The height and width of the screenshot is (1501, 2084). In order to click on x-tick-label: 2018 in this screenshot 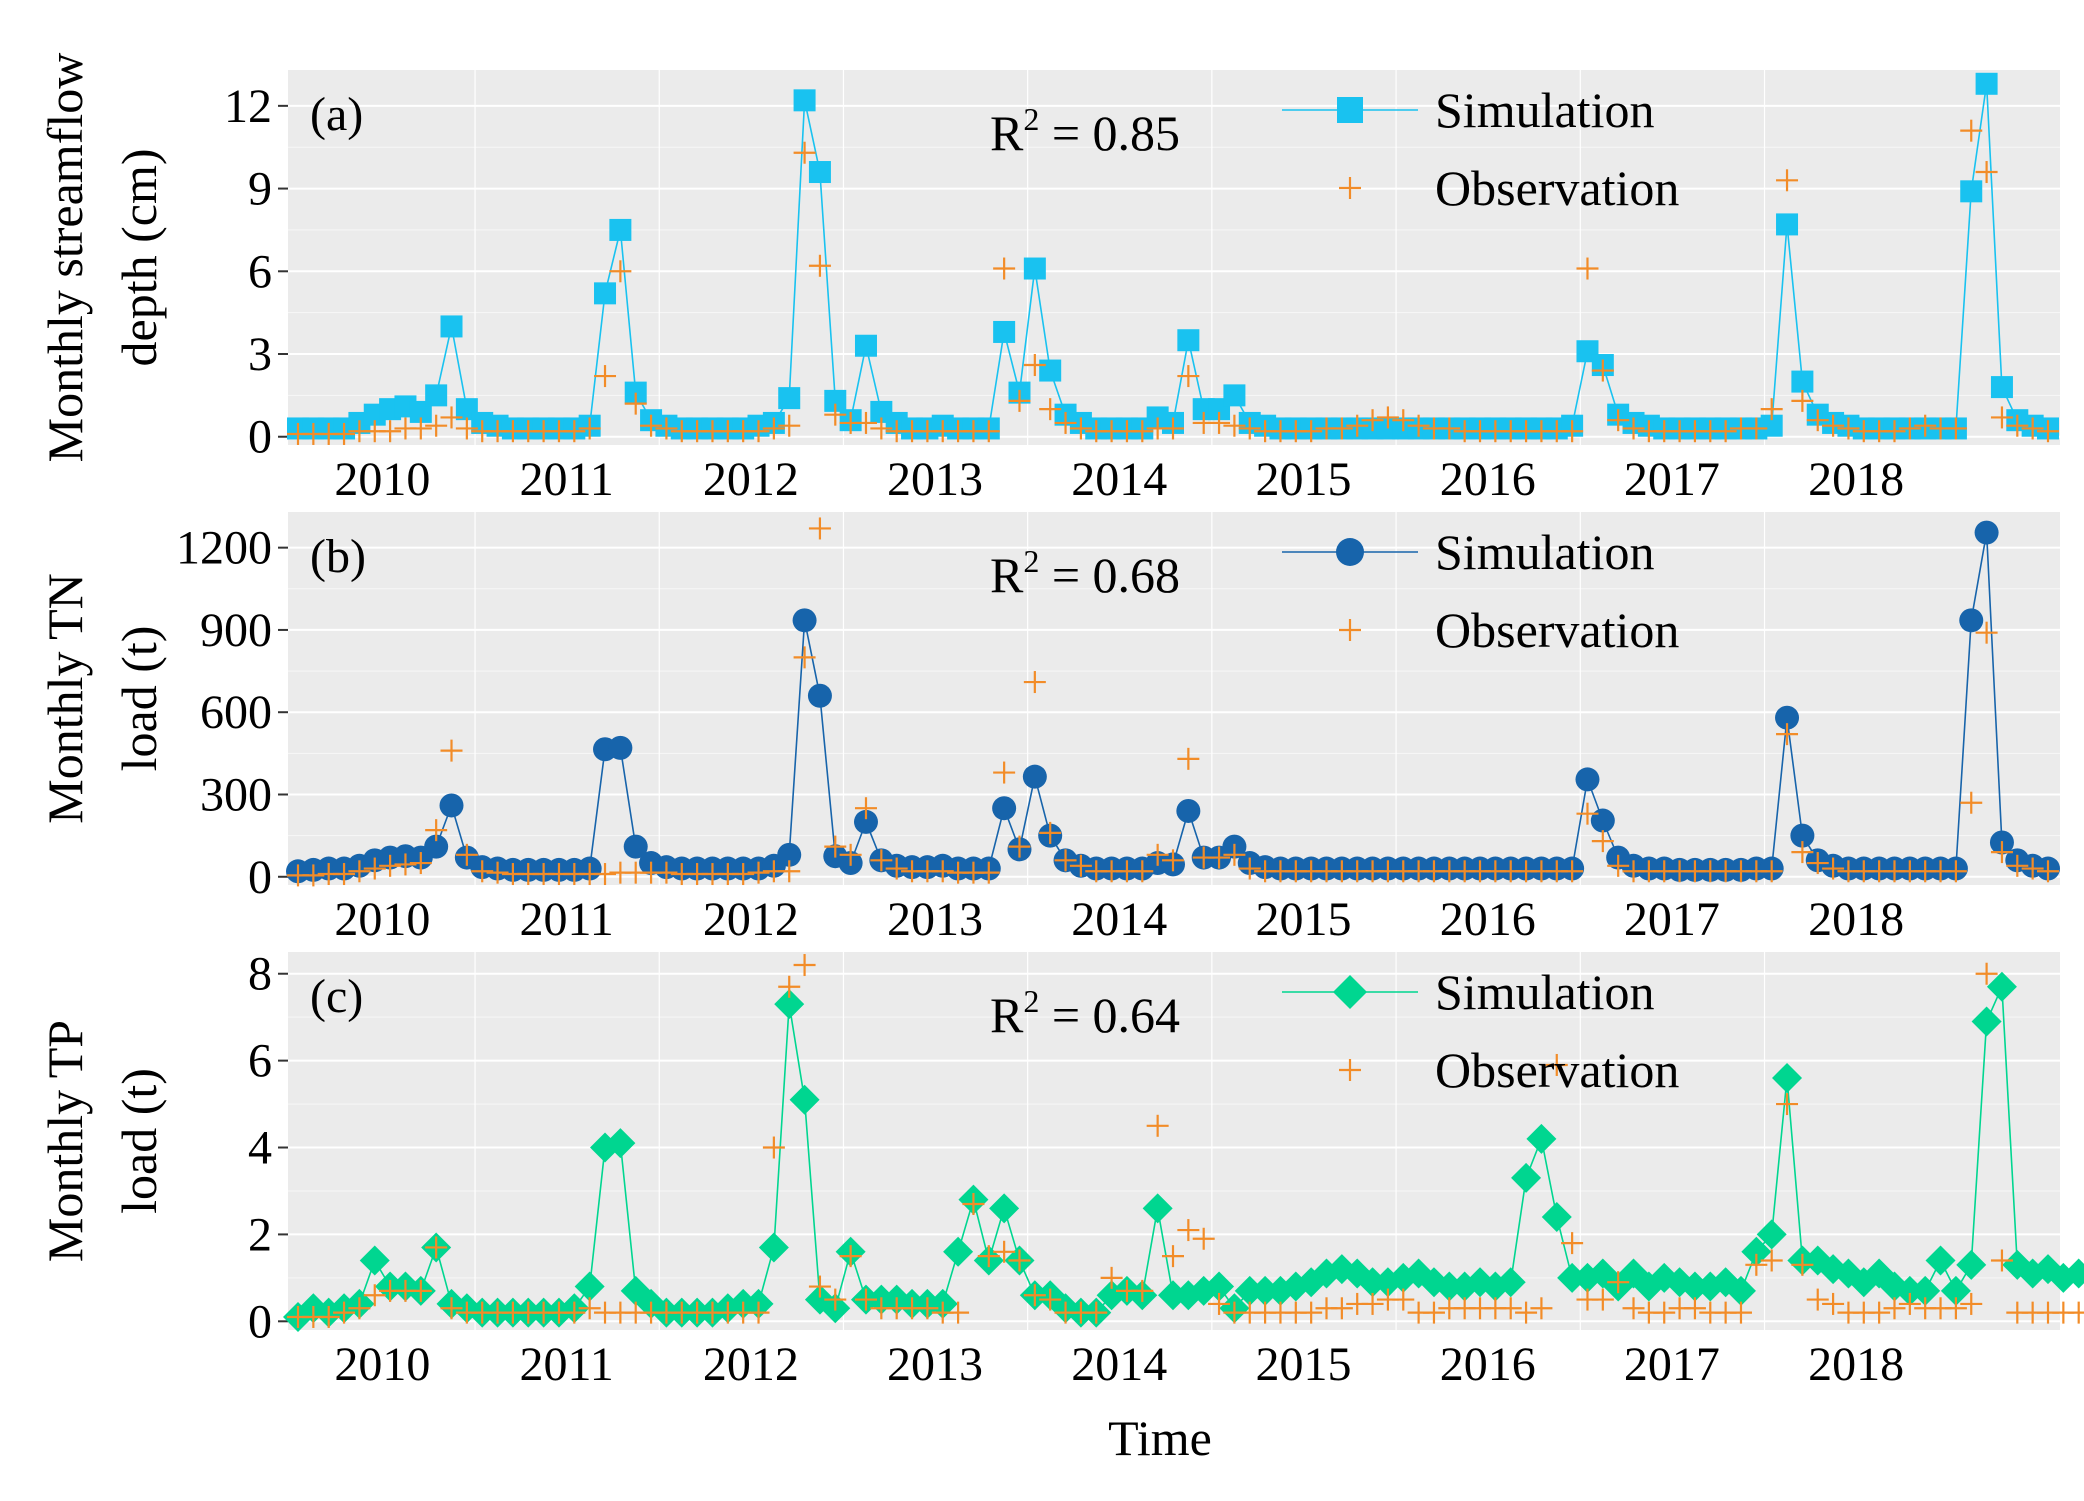, I will do `click(1856, 1364)`.